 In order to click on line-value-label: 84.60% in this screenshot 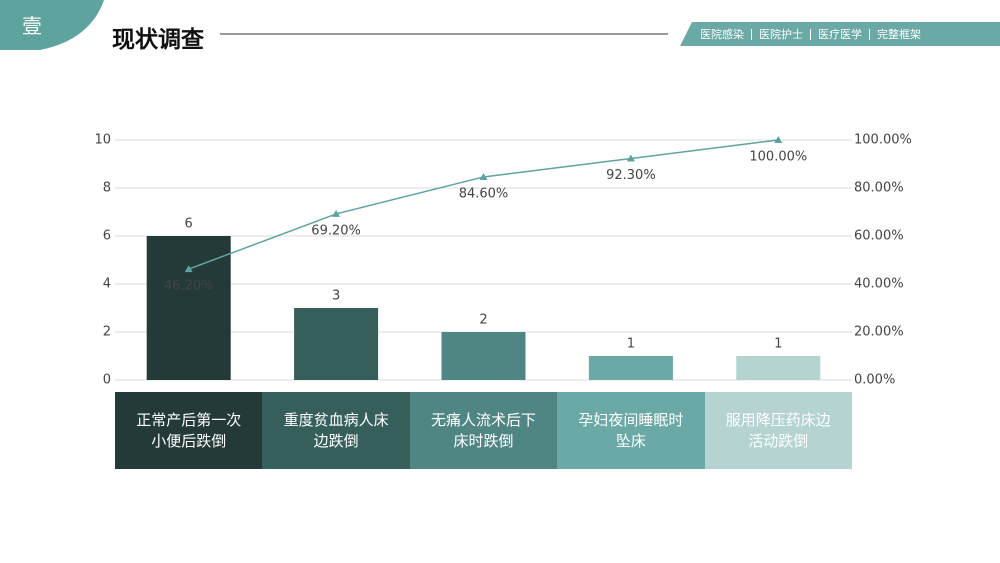, I will do `click(484, 193)`.